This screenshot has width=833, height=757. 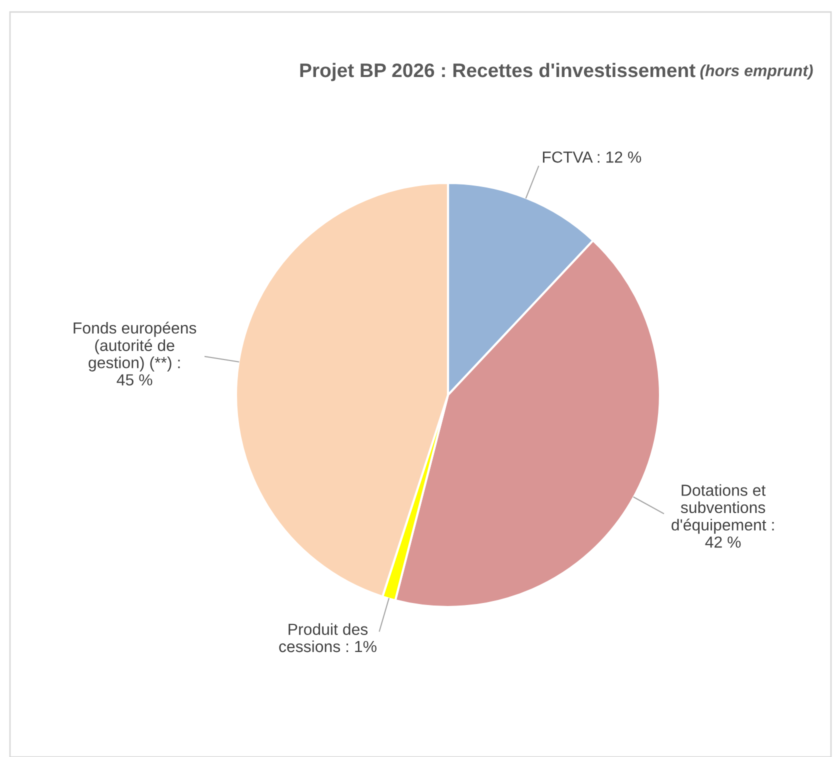 What do you see at coordinates (723, 516) in the screenshot?
I see `slice-label: Dotations et subventions d'équipement : 42 %` at bounding box center [723, 516].